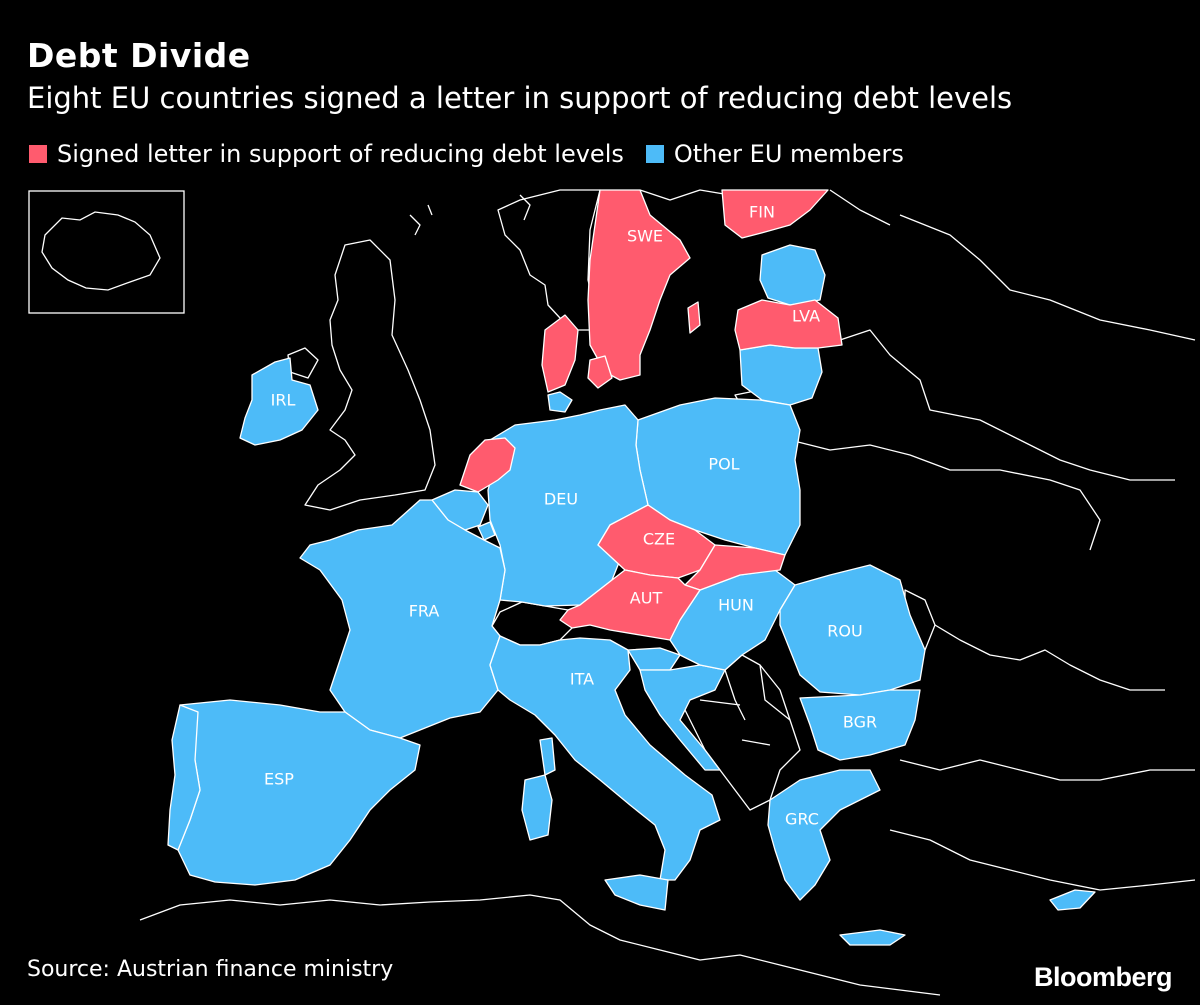  I want to click on country-dnk-zealand, so click(600, 372).